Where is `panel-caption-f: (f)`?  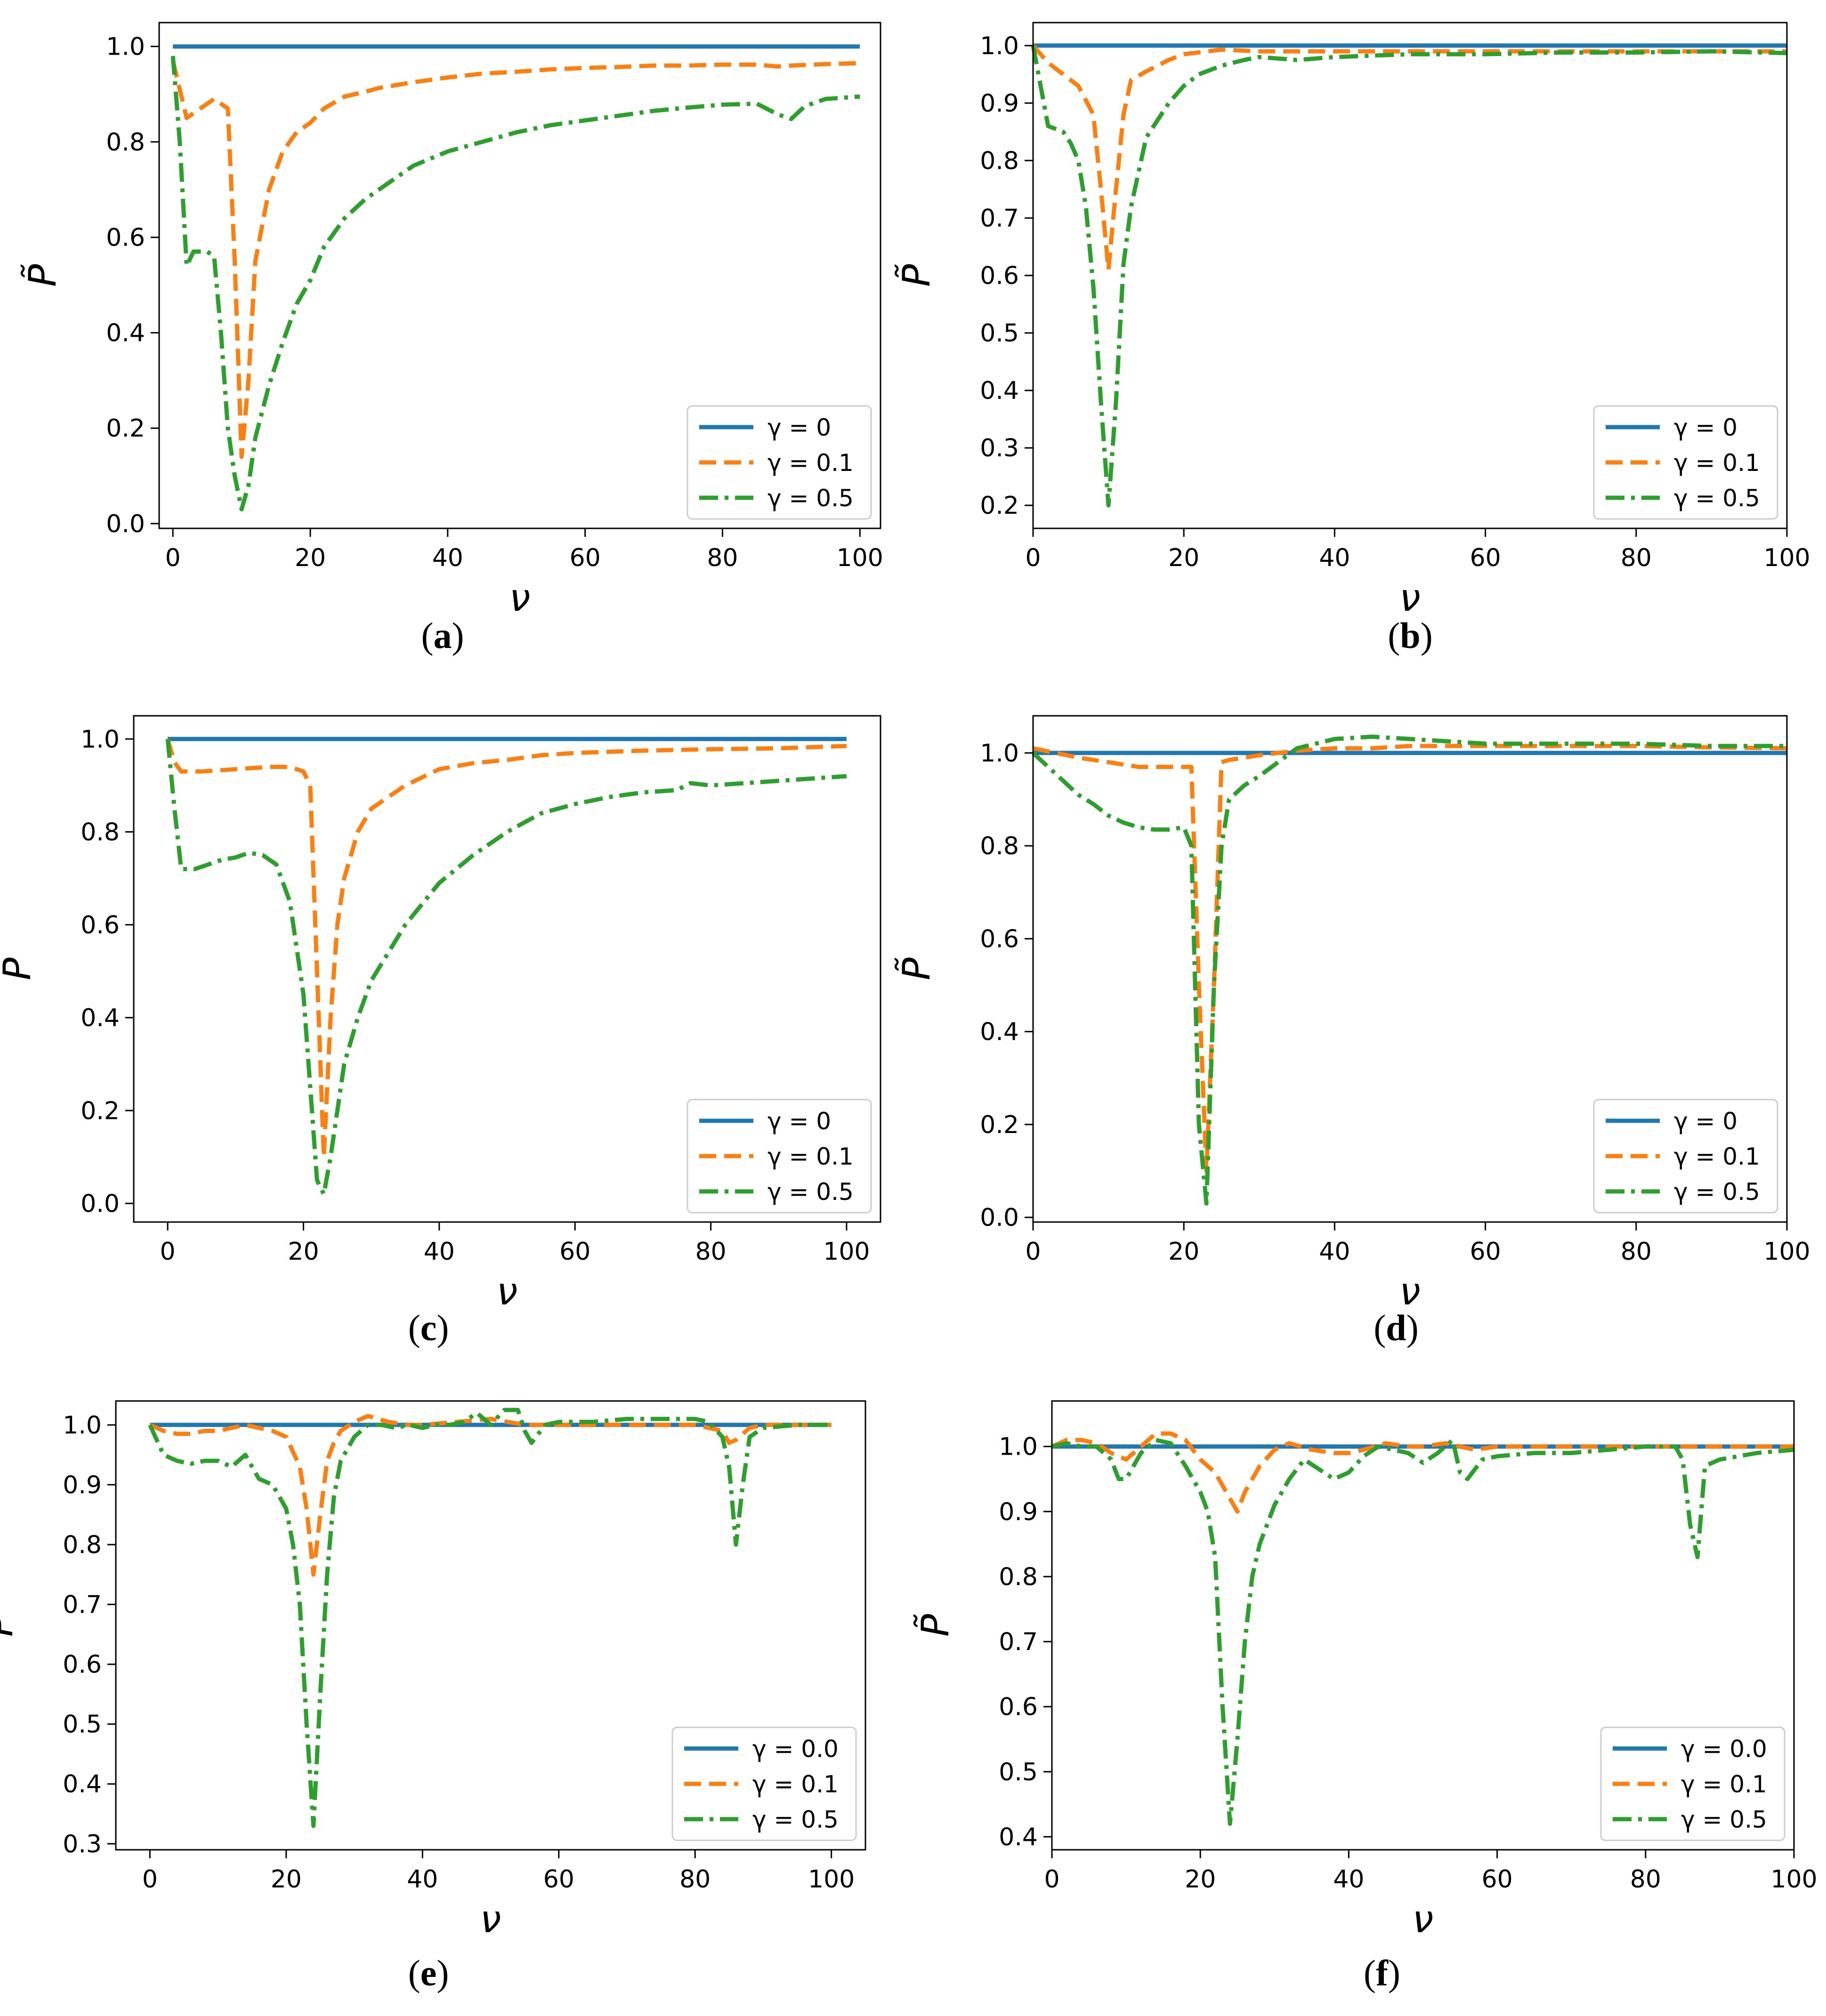 panel-caption-f: (f) is located at coordinates (1382, 1972).